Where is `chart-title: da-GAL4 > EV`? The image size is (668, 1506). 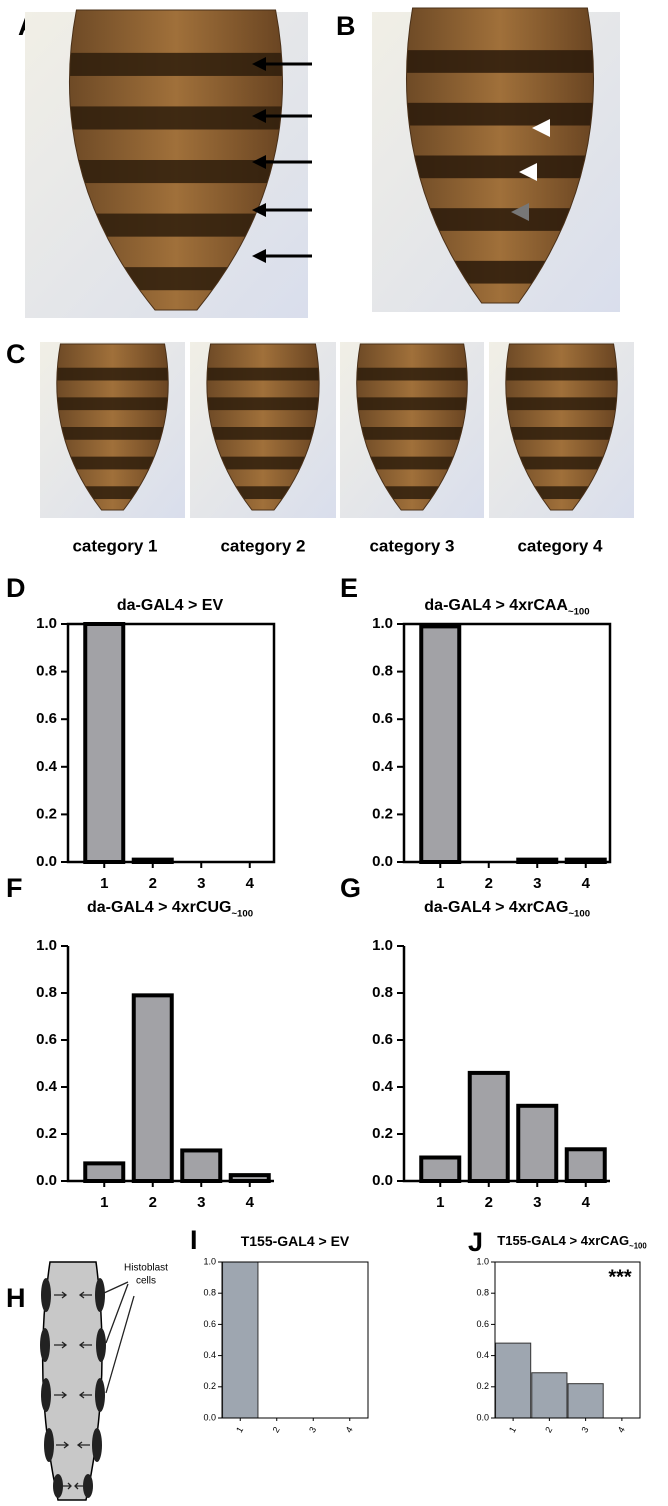
chart-title: da-GAL4 > EV is located at coordinates (170, 605).